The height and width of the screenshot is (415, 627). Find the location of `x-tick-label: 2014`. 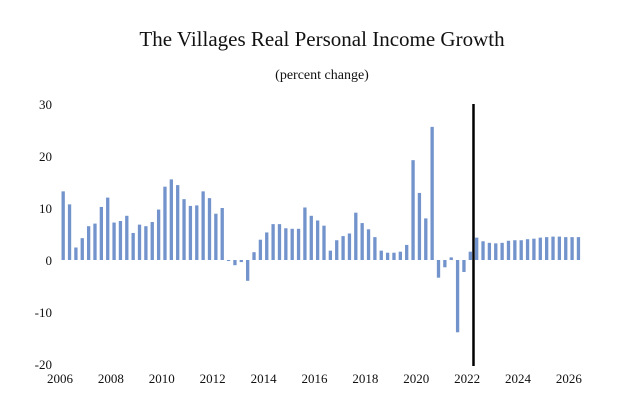

x-tick-label: 2014 is located at coordinates (264, 378).